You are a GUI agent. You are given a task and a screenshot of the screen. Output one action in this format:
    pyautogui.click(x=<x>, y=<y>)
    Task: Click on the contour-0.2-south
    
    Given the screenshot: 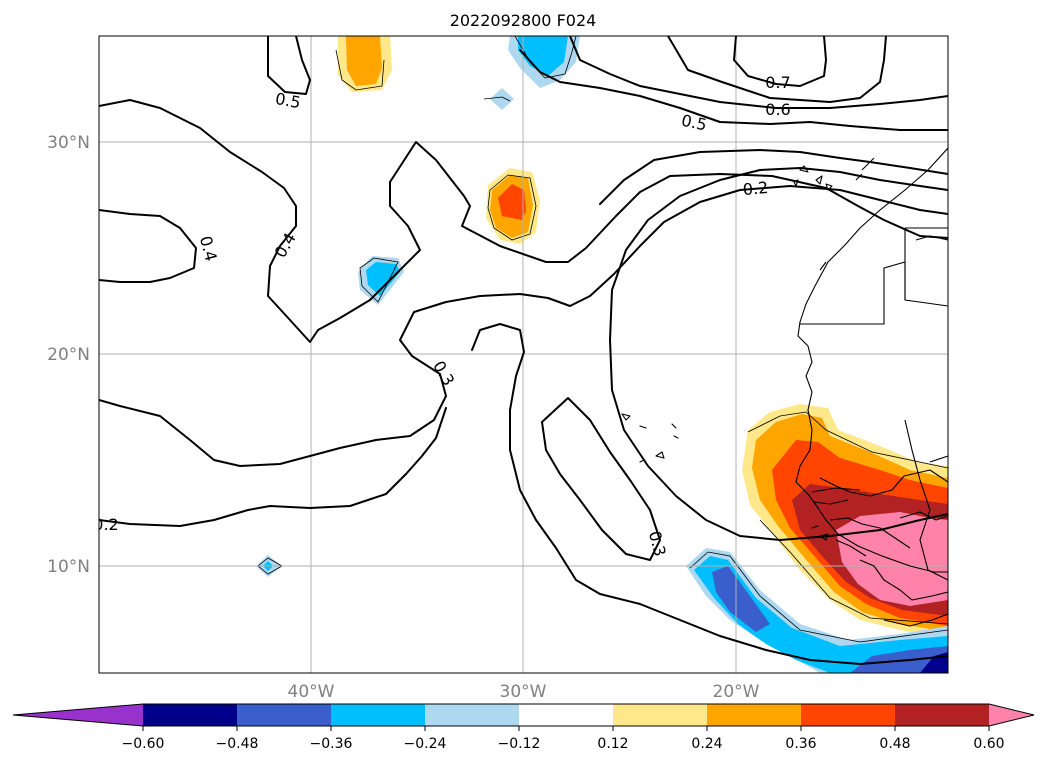 What is the action you would take?
    pyautogui.click(x=273, y=467)
    